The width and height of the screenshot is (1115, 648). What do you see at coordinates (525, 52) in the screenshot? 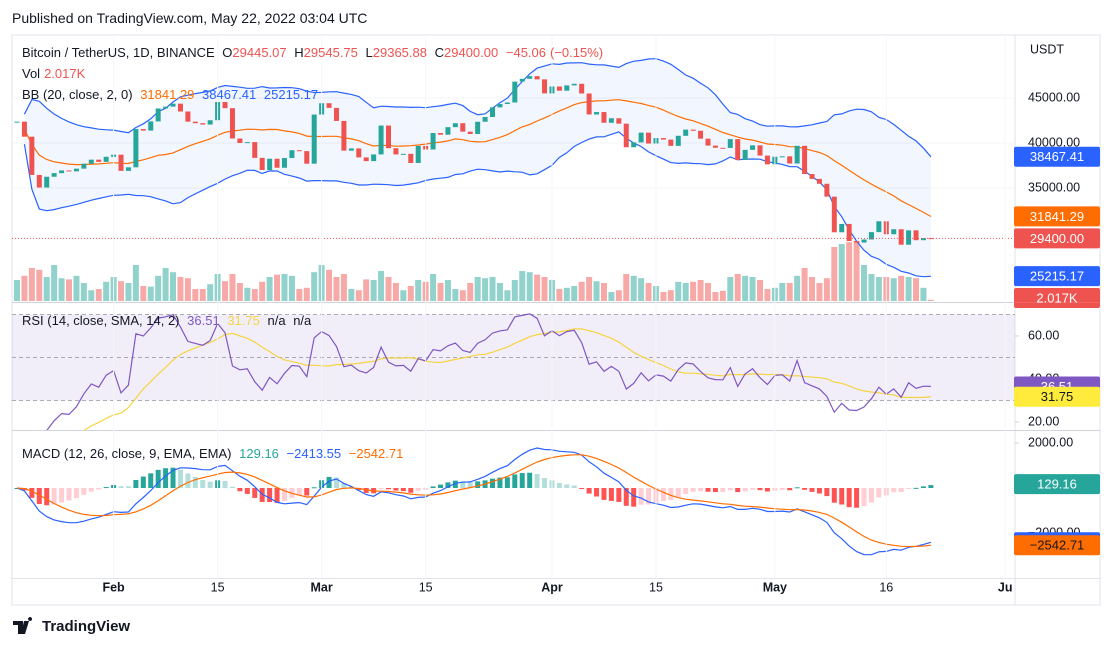
I see `change-value: −45.06` at bounding box center [525, 52].